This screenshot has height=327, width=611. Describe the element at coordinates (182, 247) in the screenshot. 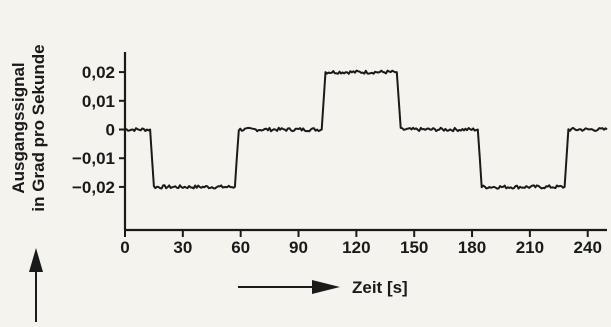

I see `x-tick-label: 30` at that location.